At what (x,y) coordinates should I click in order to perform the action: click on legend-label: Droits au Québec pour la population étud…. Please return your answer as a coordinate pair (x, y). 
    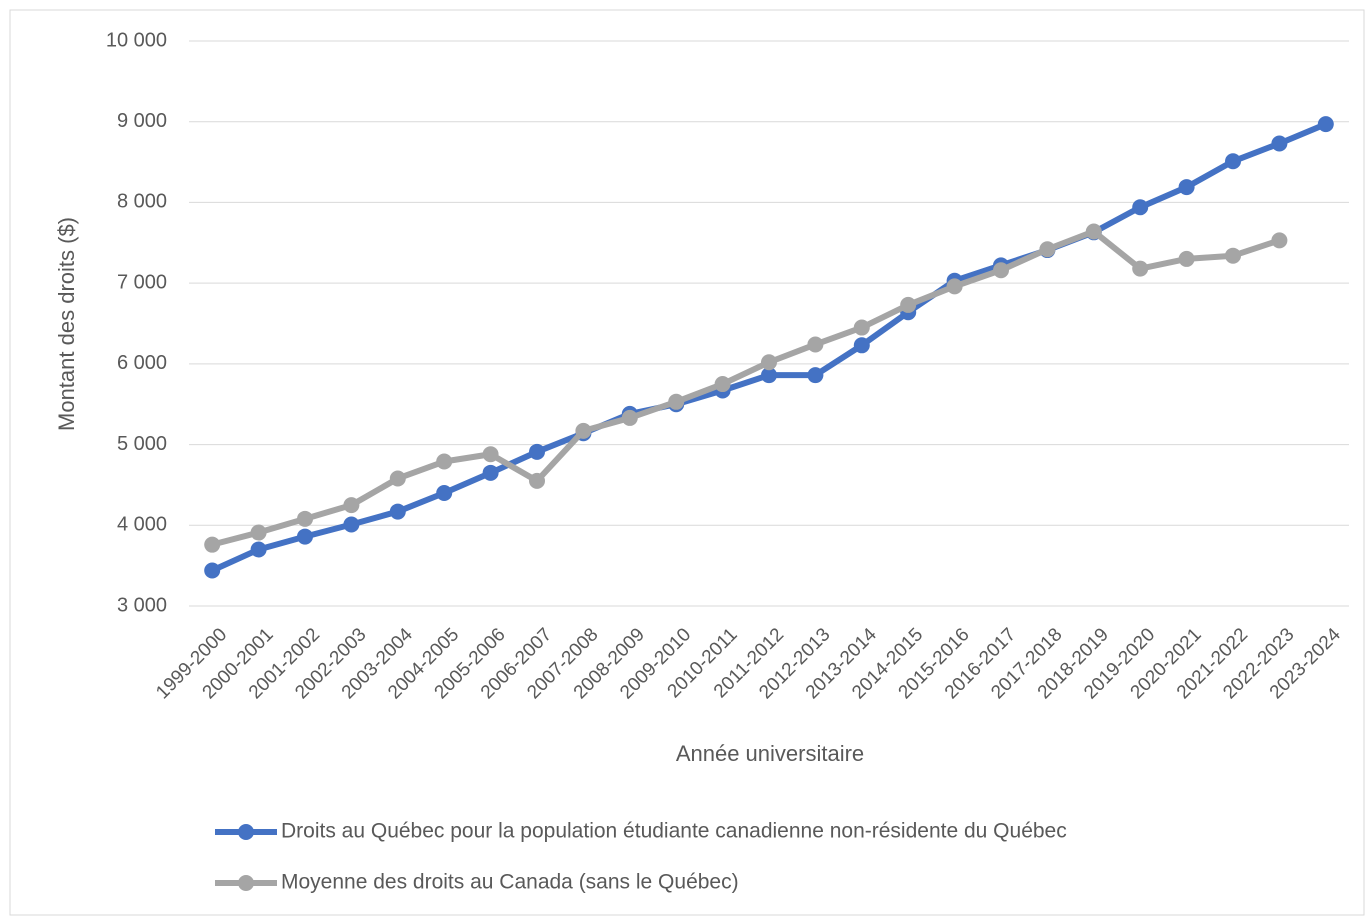
    Looking at the image, I should click on (674, 831).